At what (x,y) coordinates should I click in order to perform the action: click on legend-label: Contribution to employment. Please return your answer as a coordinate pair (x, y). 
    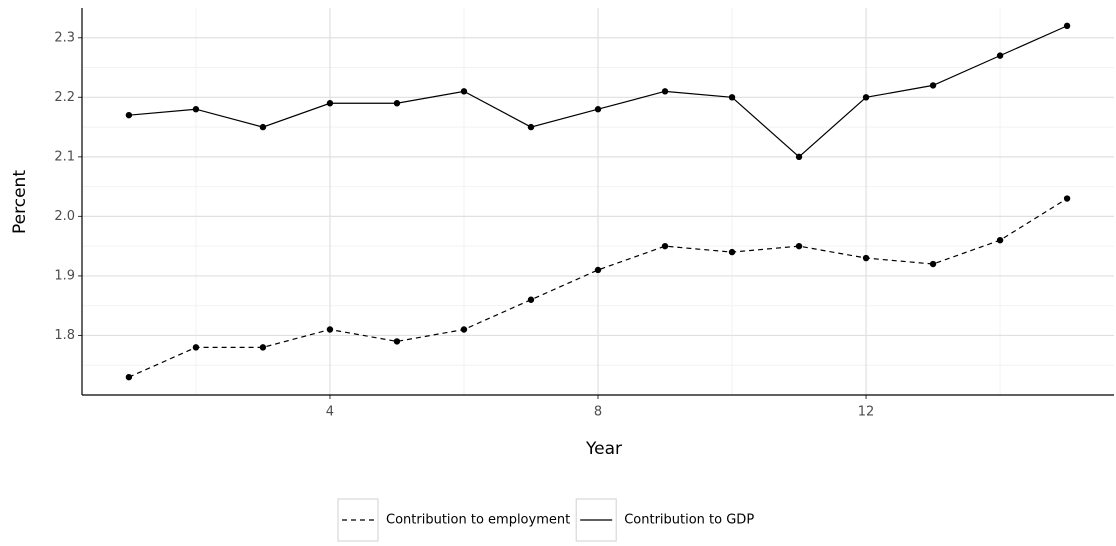
    Looking at the image, I should click on (478, 520).